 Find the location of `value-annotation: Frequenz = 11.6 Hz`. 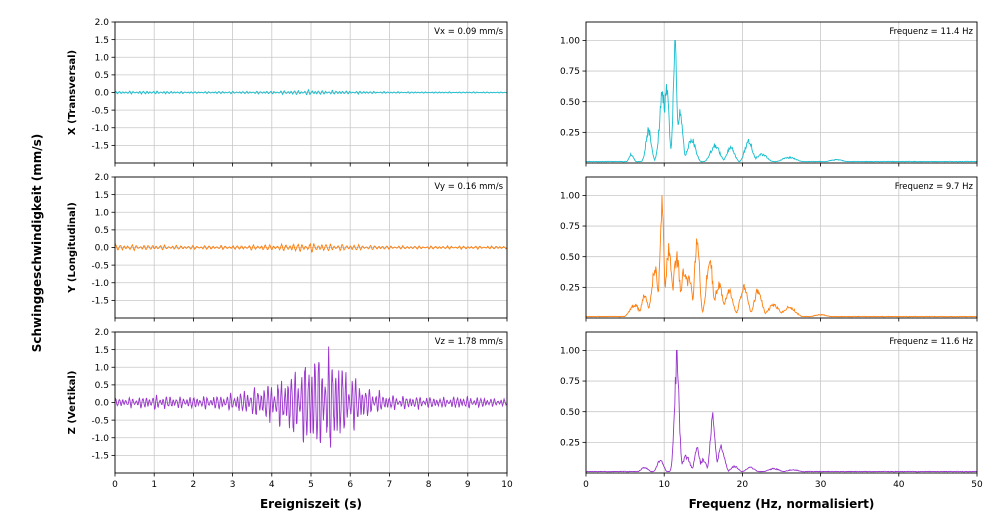

value-annotation: Frequenz = 11.6 Hz is located at coordinates (931, 342).